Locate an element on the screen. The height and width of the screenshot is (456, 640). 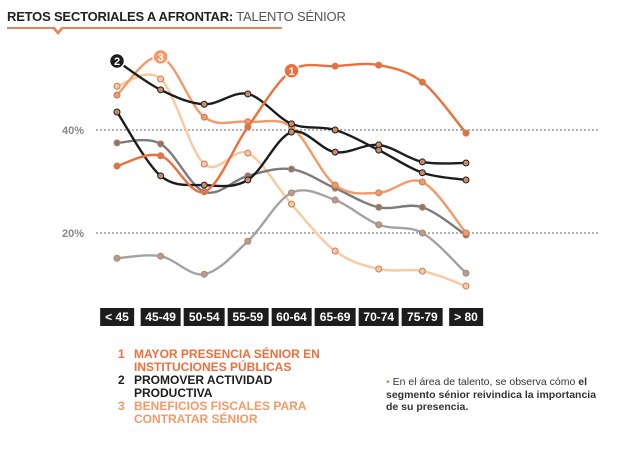
title-underline is located at coordinates (144, 28).